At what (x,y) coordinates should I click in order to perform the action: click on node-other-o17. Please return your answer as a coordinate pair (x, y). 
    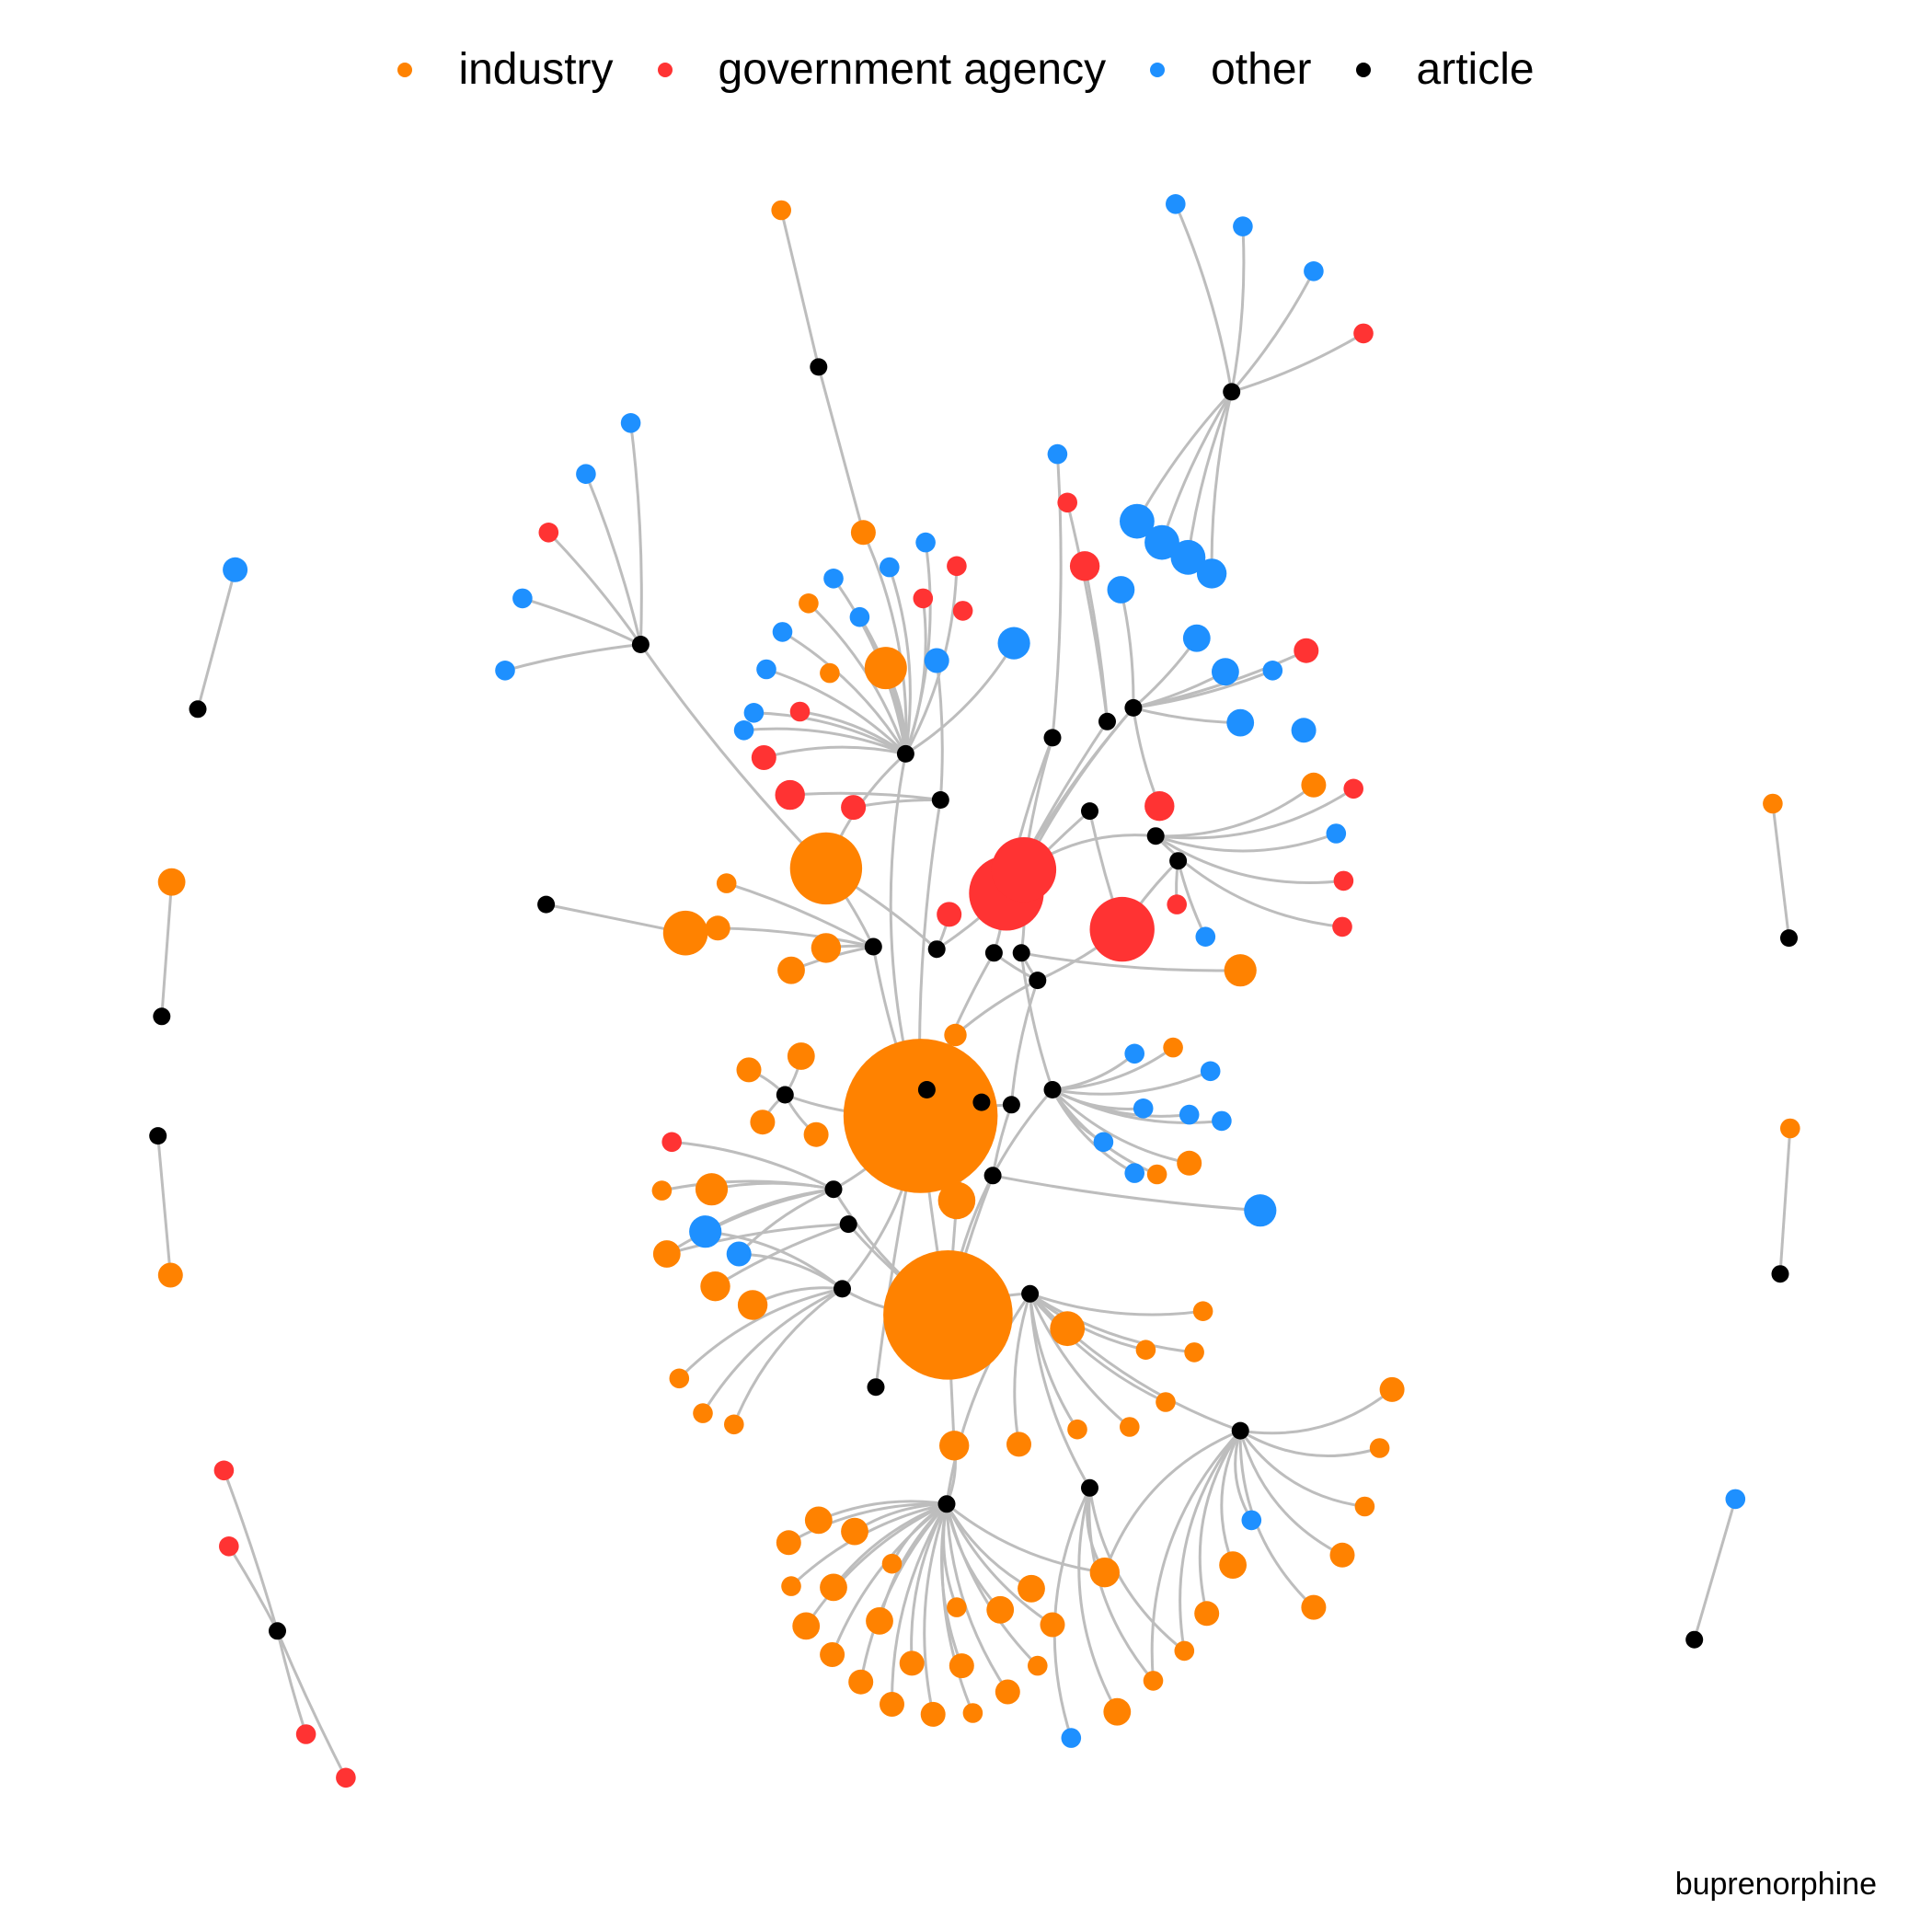
    Looking at the image, I should click on (1057, 454).